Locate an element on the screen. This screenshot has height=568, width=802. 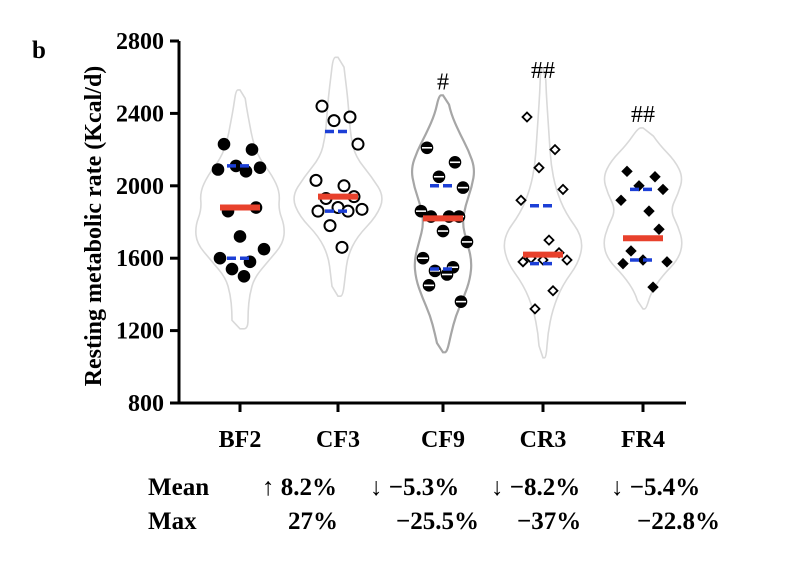
summary-mean-cr3: ↓ −8.2% is located at coordinates (535, 487).